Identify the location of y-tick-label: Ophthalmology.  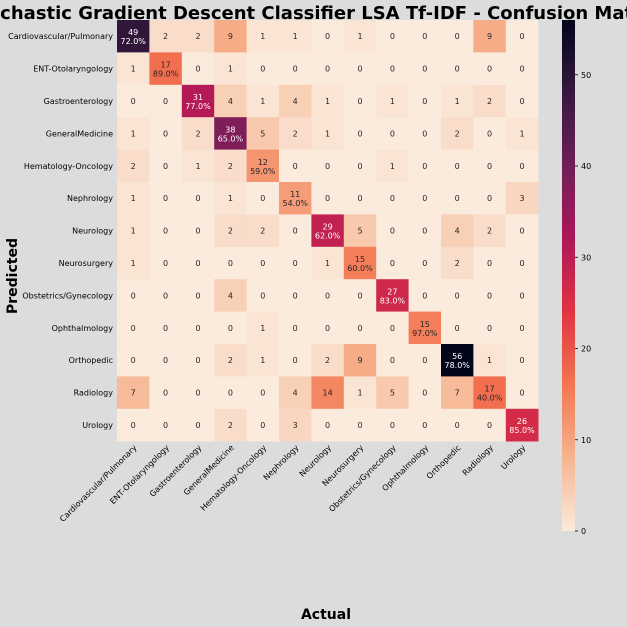
(83, 328).